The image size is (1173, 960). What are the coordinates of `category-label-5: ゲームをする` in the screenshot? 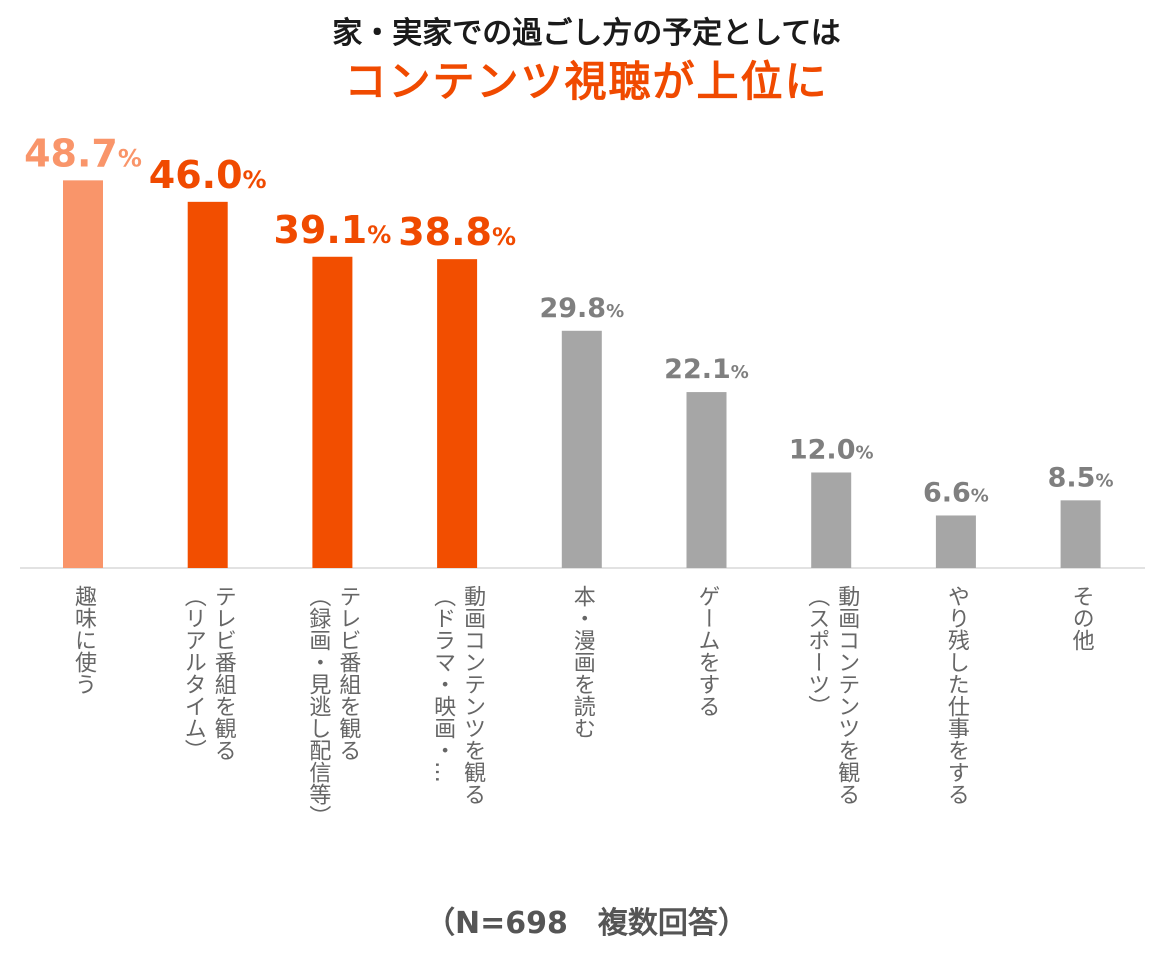 It's located at (707, 651).